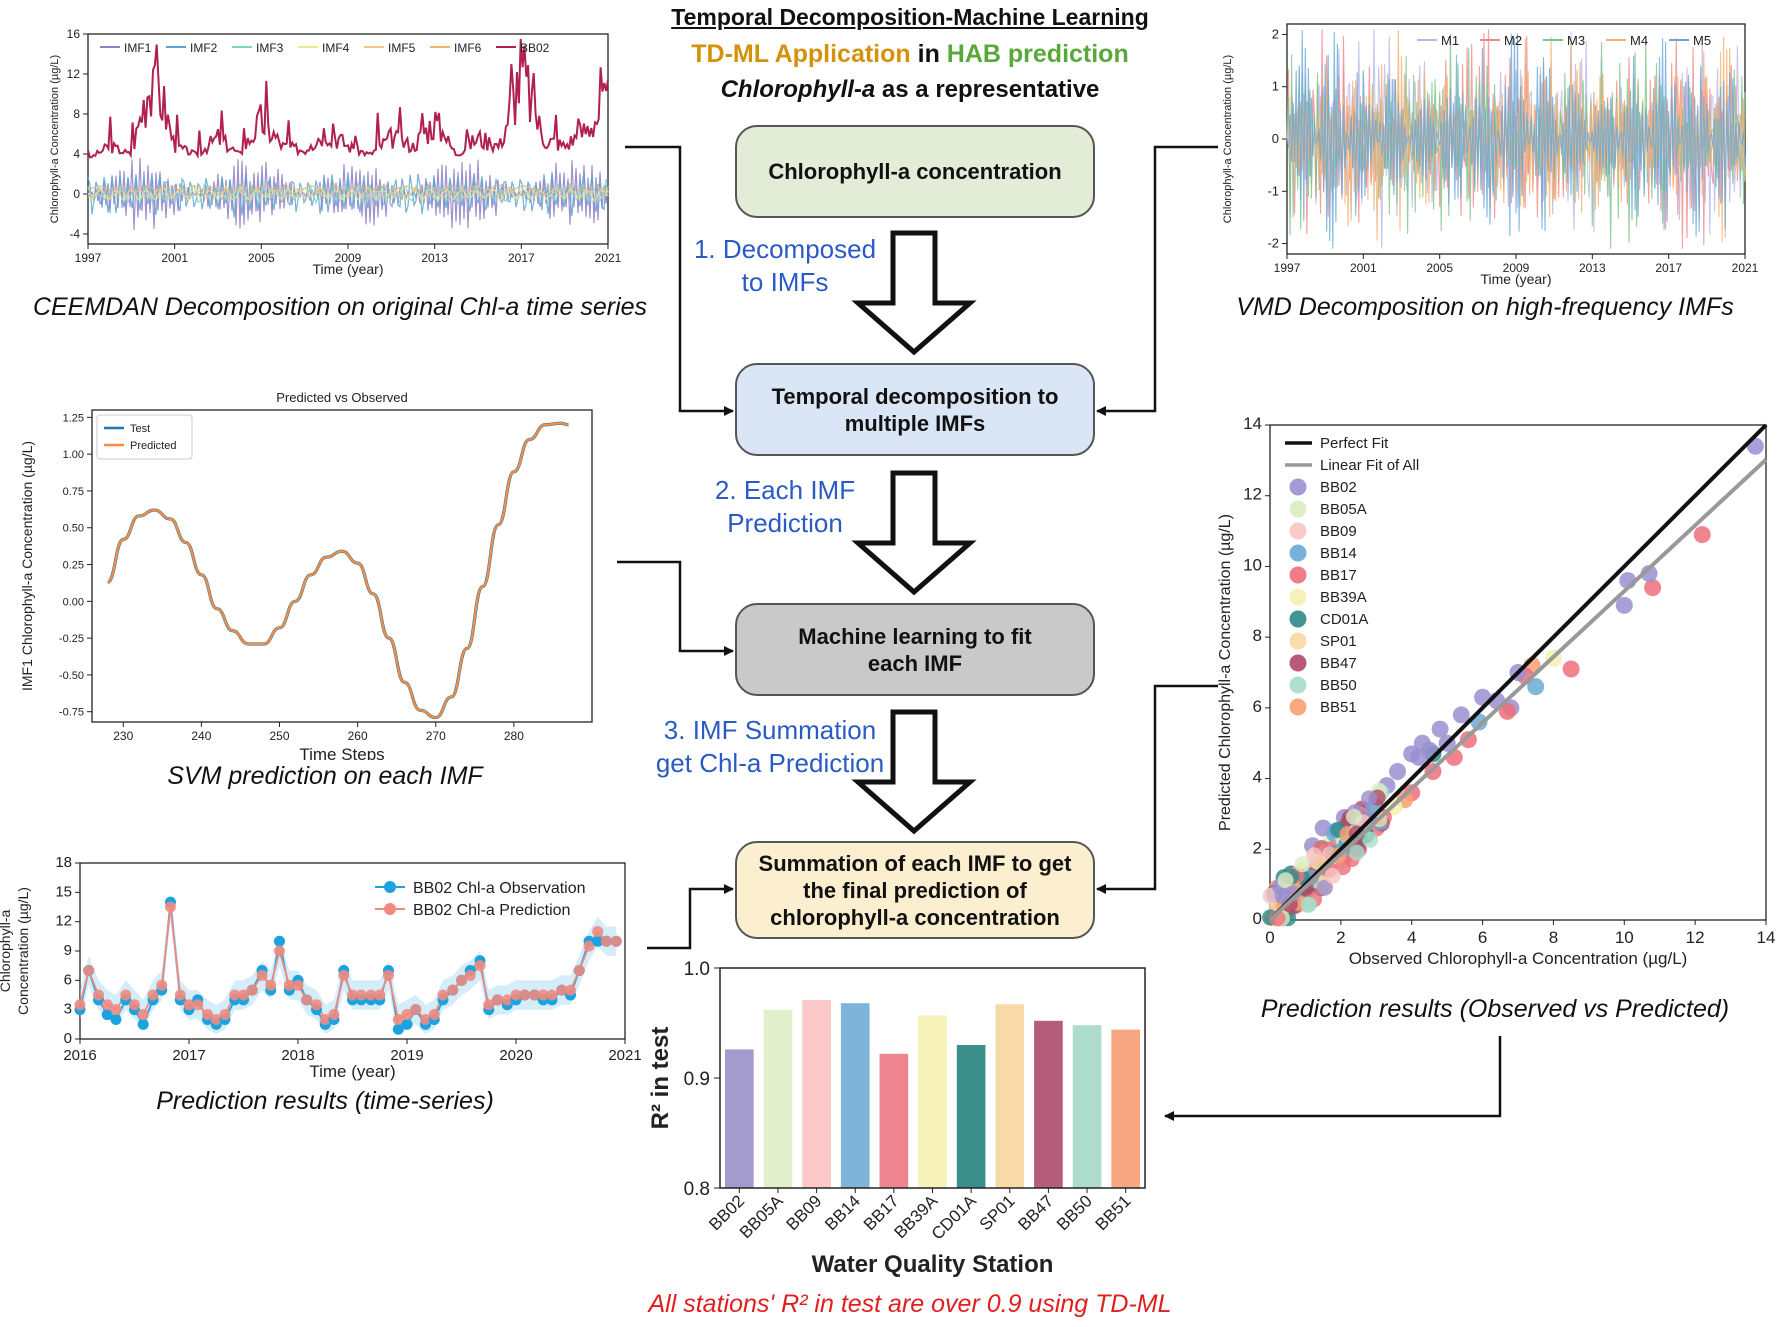 The width and height of the screenshot is (1786, 1327). What do you see at coordinates (144, 437) in the screenshot?
I see `legend-box` at bounding box center [144, 437].